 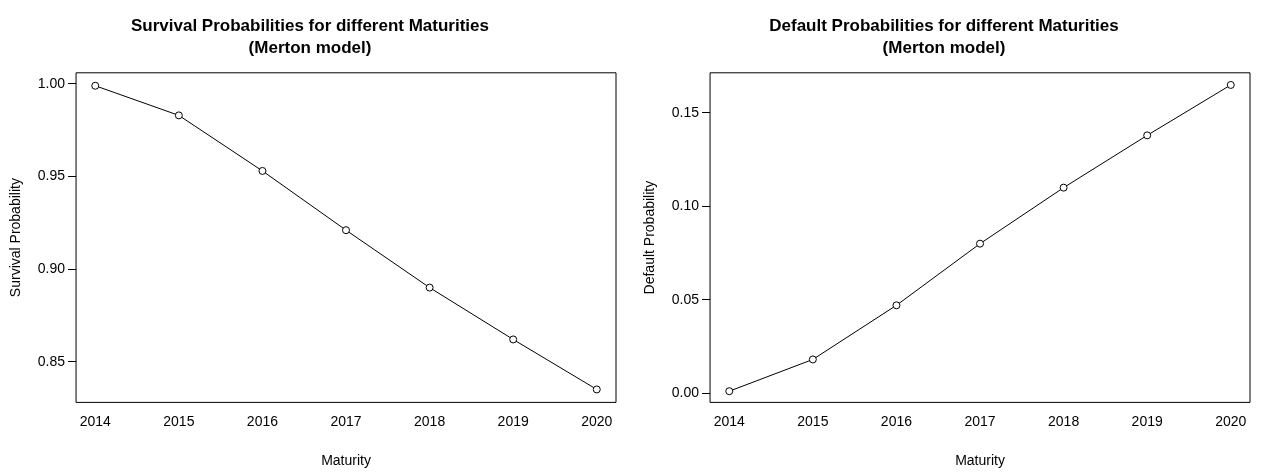 I want to click on y-tick-label: 0.85, so click(x=51, y=360).